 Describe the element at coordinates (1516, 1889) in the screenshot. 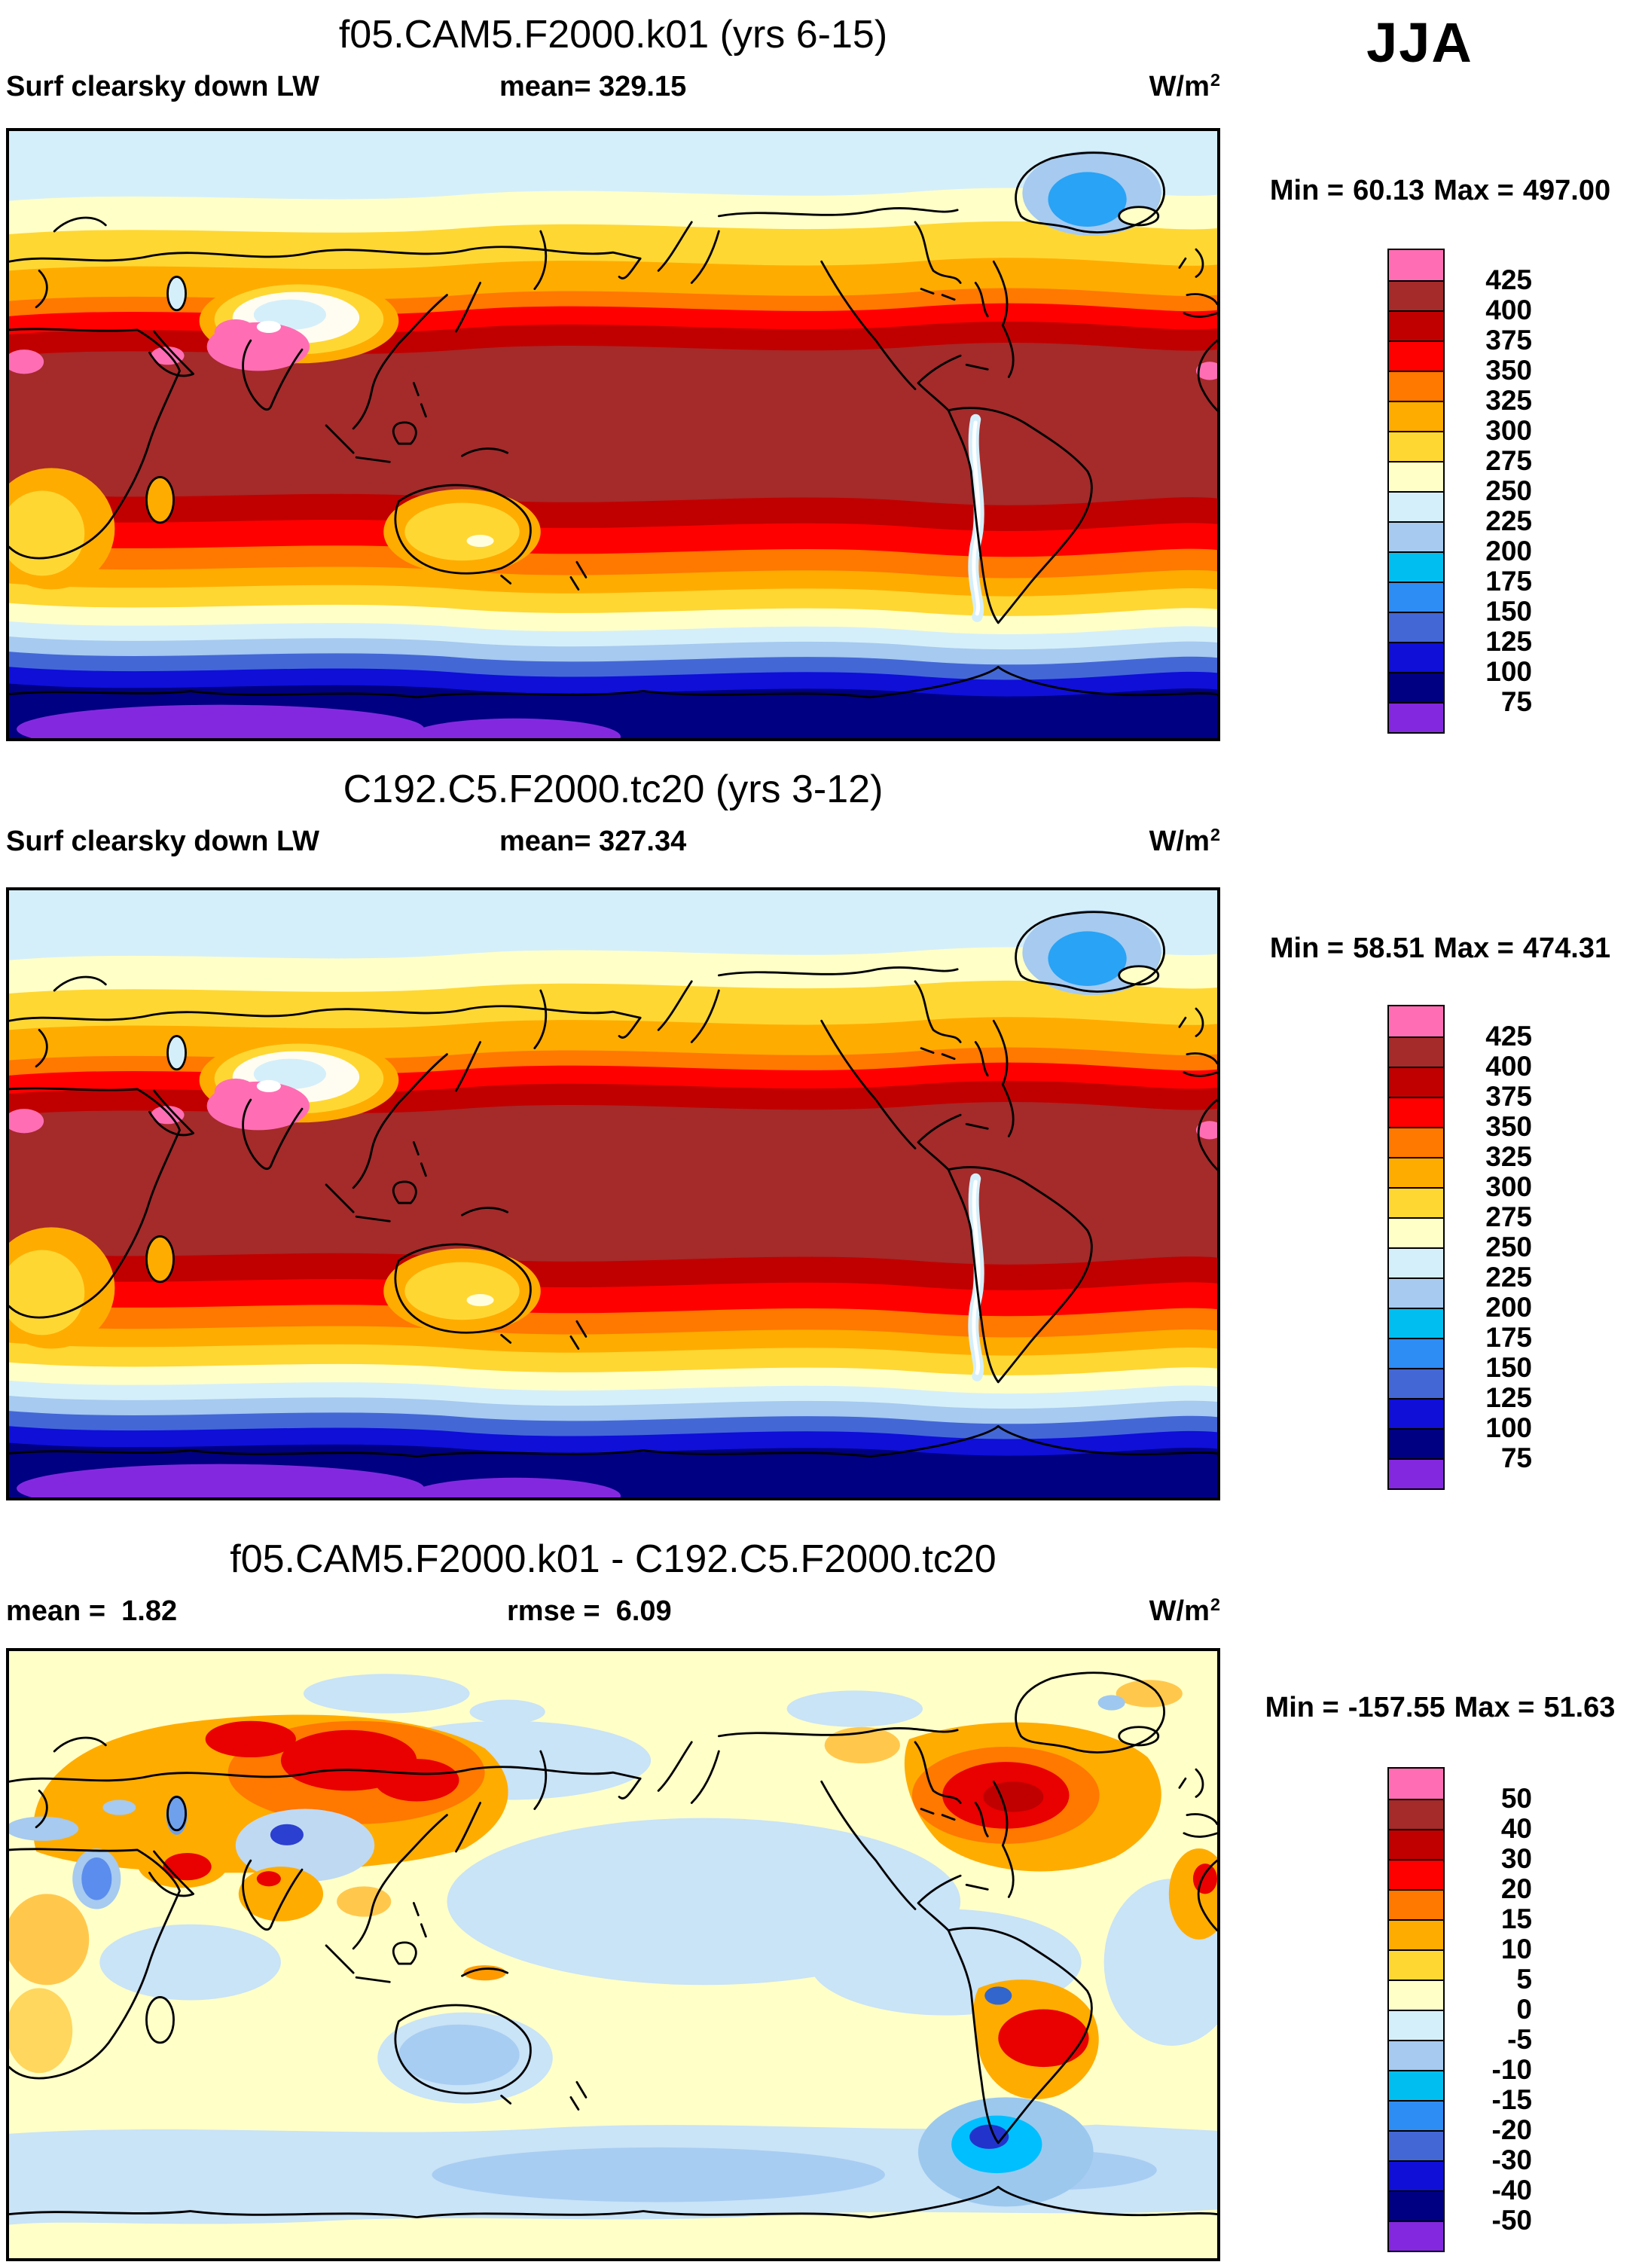

I see `colorbar-tick-label: 20` at that location.